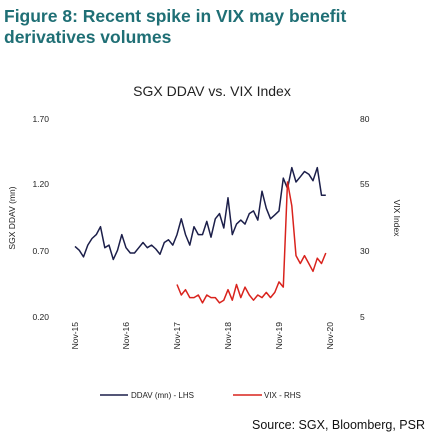 The height and width of the screenshot is (445, 439). What do you see at coordinates (40, 251) in the screenshot?
I see `y-left-tick-label: 0.70` at bounding box center [40, 251].